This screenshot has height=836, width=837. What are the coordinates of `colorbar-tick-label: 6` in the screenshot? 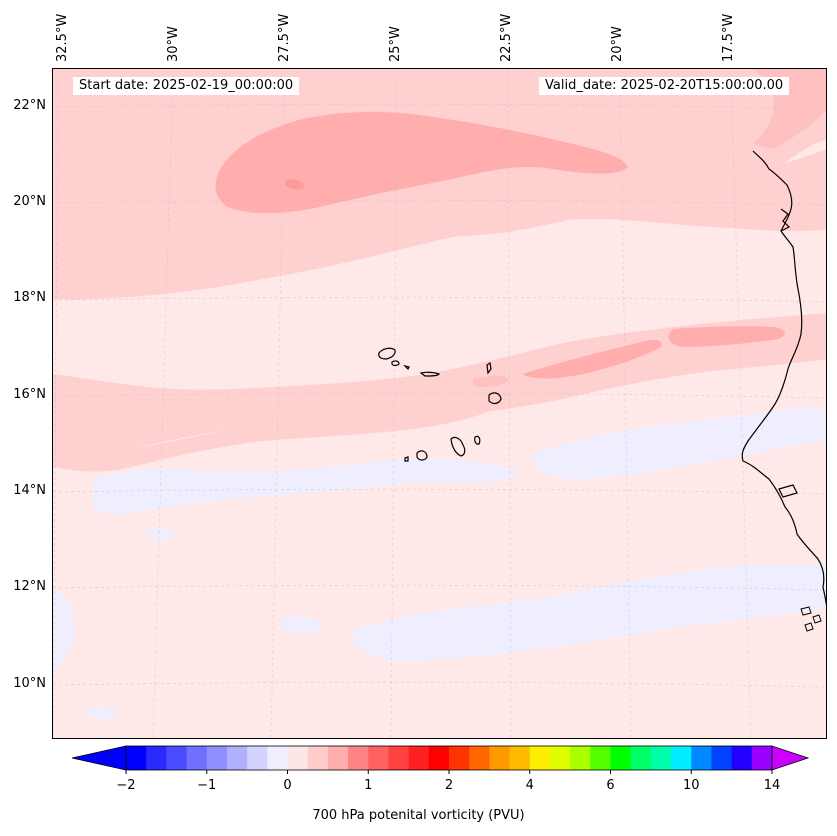 It's located at (610, 785).